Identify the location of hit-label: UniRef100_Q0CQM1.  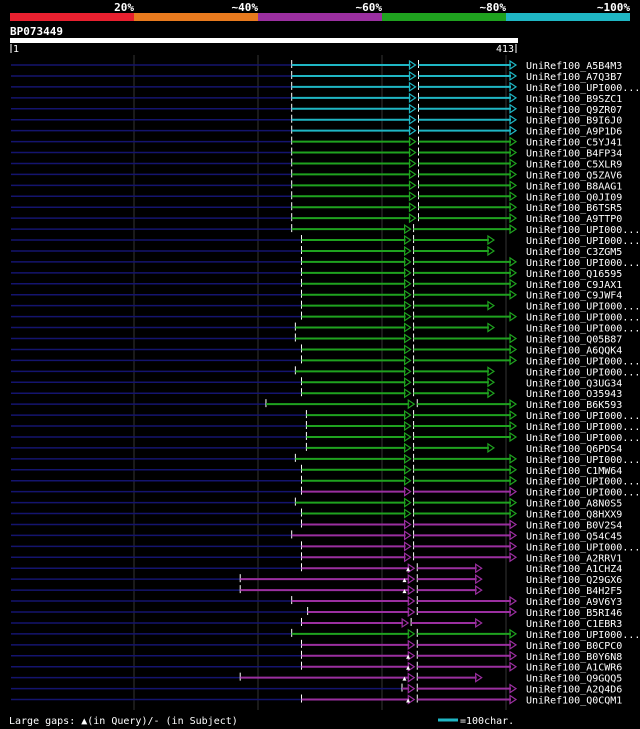
(574, 701).